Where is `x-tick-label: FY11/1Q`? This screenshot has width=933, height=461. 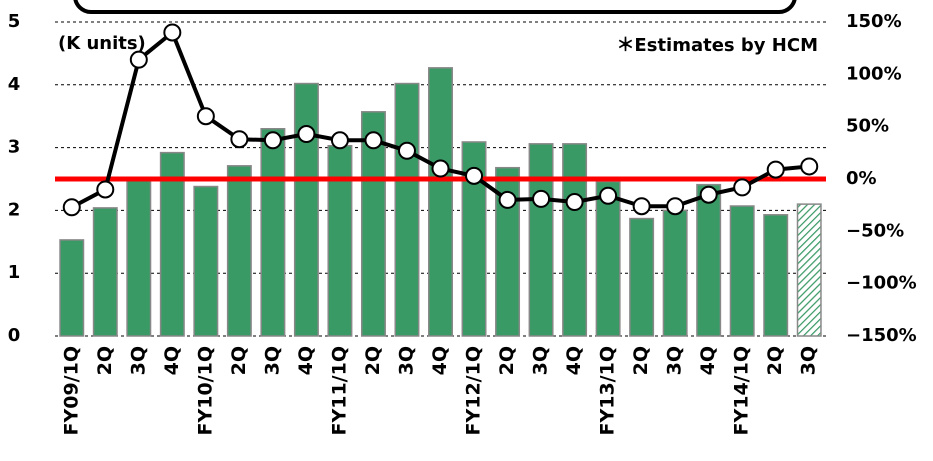
x-tick-label: FY11/1Q is located at coordinates (339, 391).